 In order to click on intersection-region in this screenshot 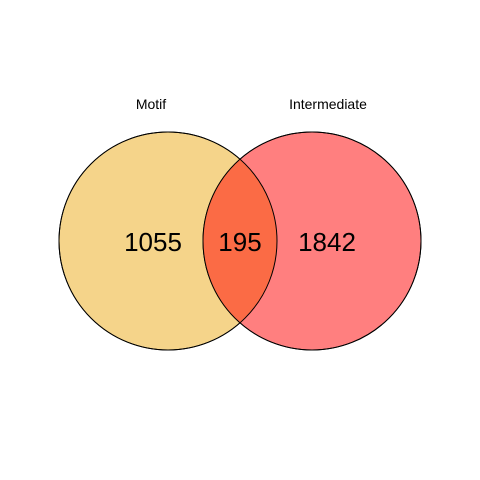, I will do `click(240, 241)`.